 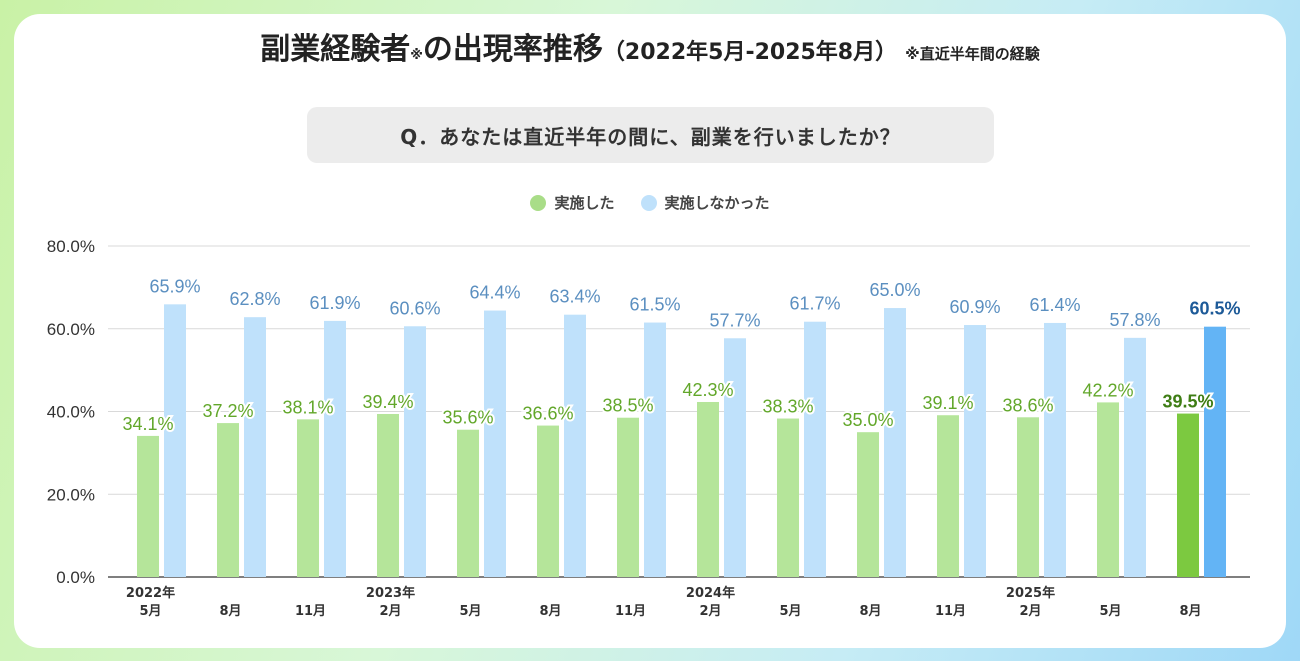 What do you see at coordinates (75, 577) in the screenshot?
I see `y-tick-label: 0.0%` at bounding box center [75, 577].